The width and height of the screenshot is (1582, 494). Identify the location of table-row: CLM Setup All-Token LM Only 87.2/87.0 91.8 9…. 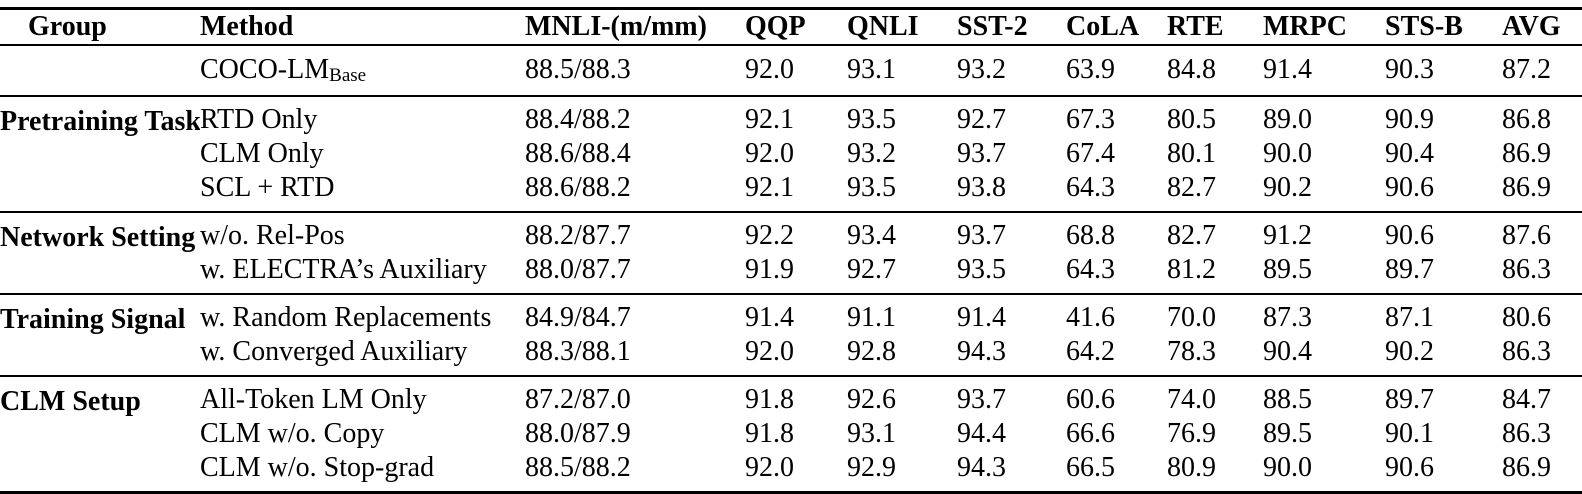
(791, 397).